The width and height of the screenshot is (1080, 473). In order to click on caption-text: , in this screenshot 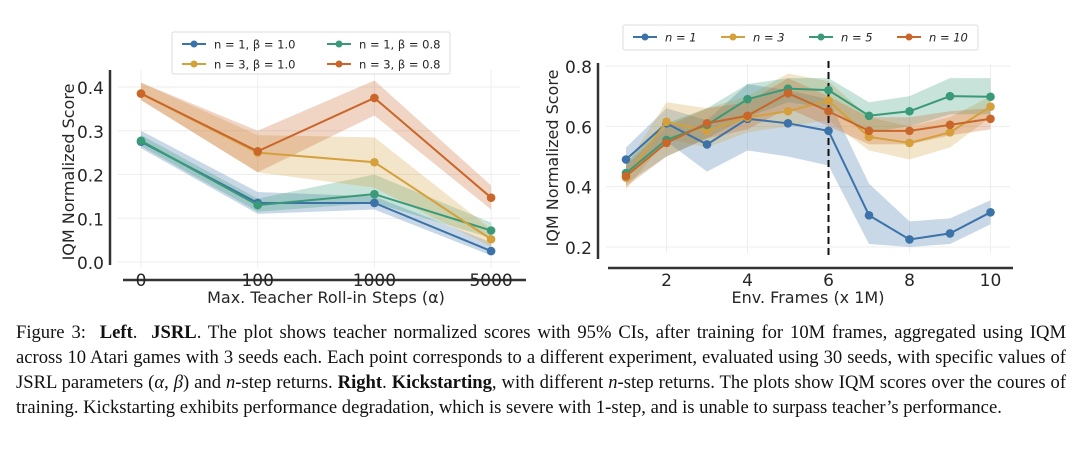, I will do `click(169, 382)`.